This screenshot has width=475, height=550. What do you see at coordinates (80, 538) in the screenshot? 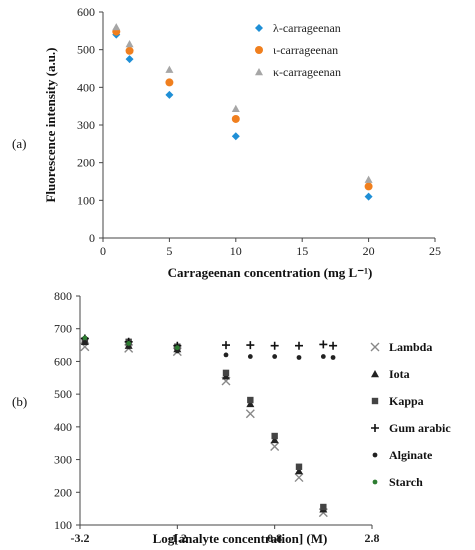
I see `x-tick-label: -3.2` at bounding box center [80, 538].